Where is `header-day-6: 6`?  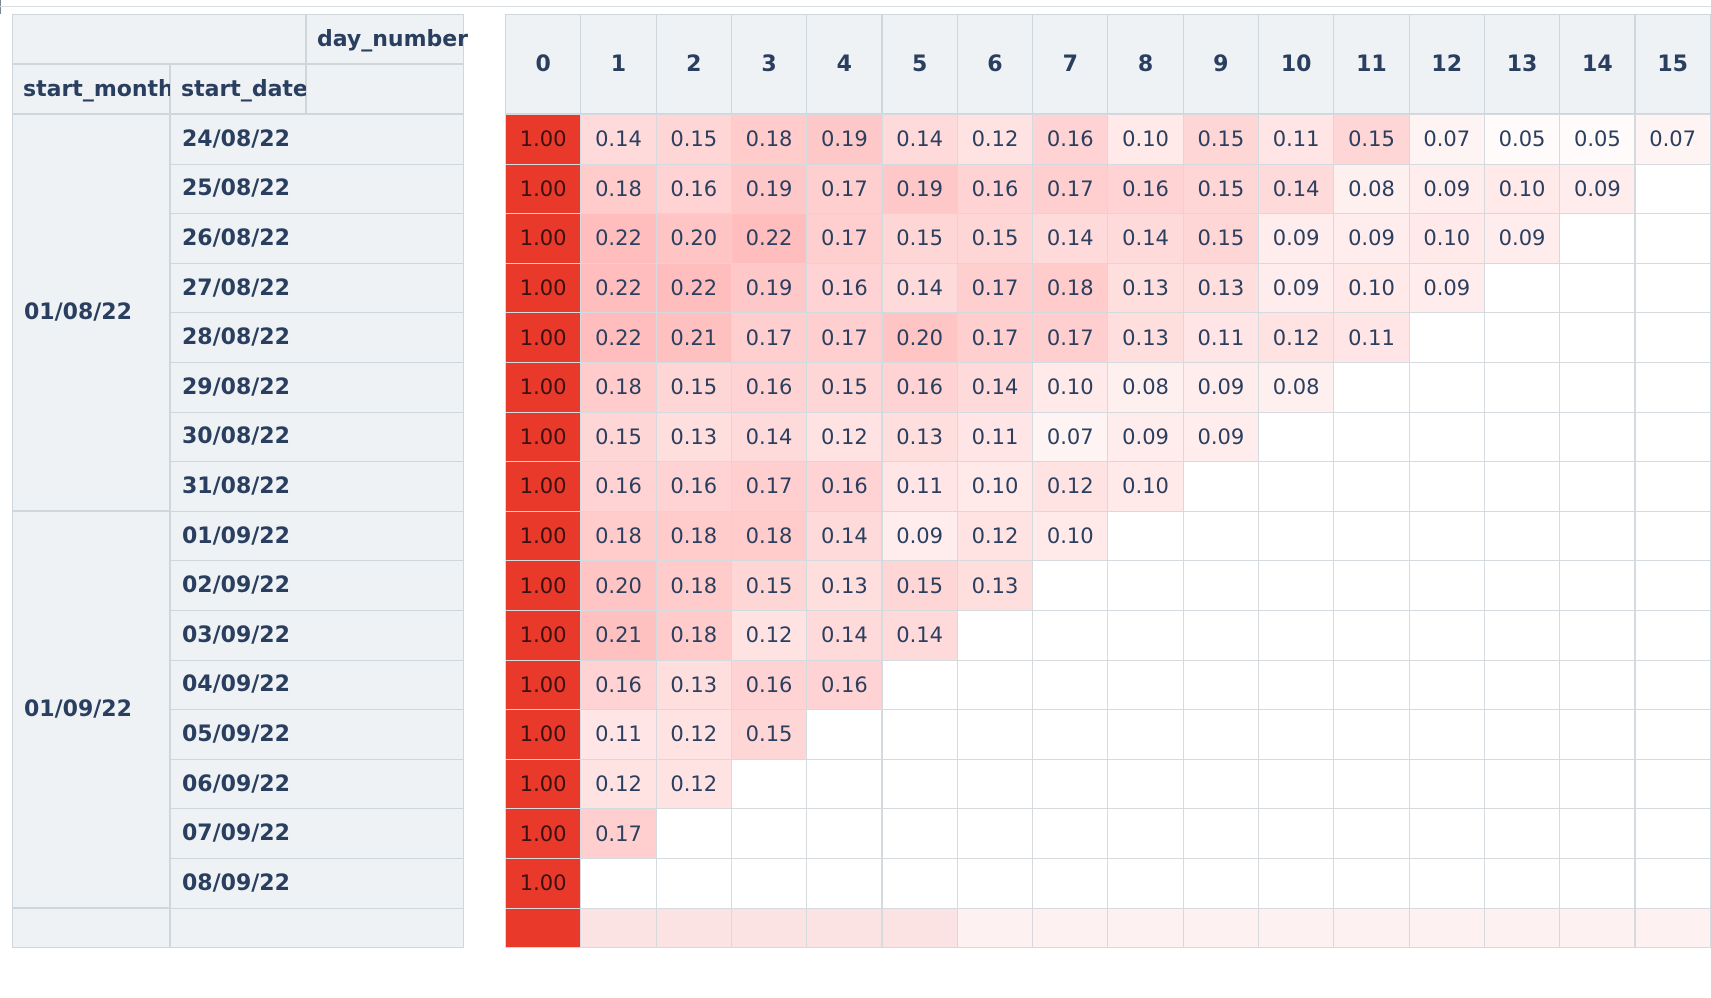
header-day-6: 6 is located at coordinates (995, 64).